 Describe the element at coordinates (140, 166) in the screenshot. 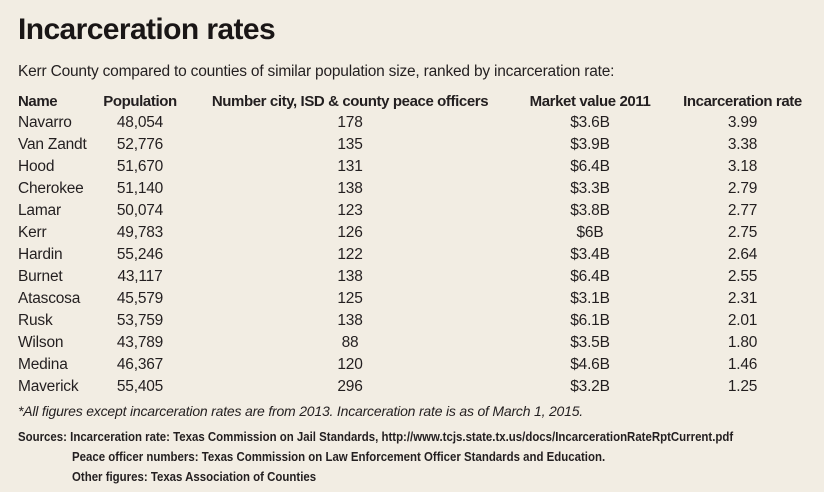

I see `cell-population: 51,670` at that location.